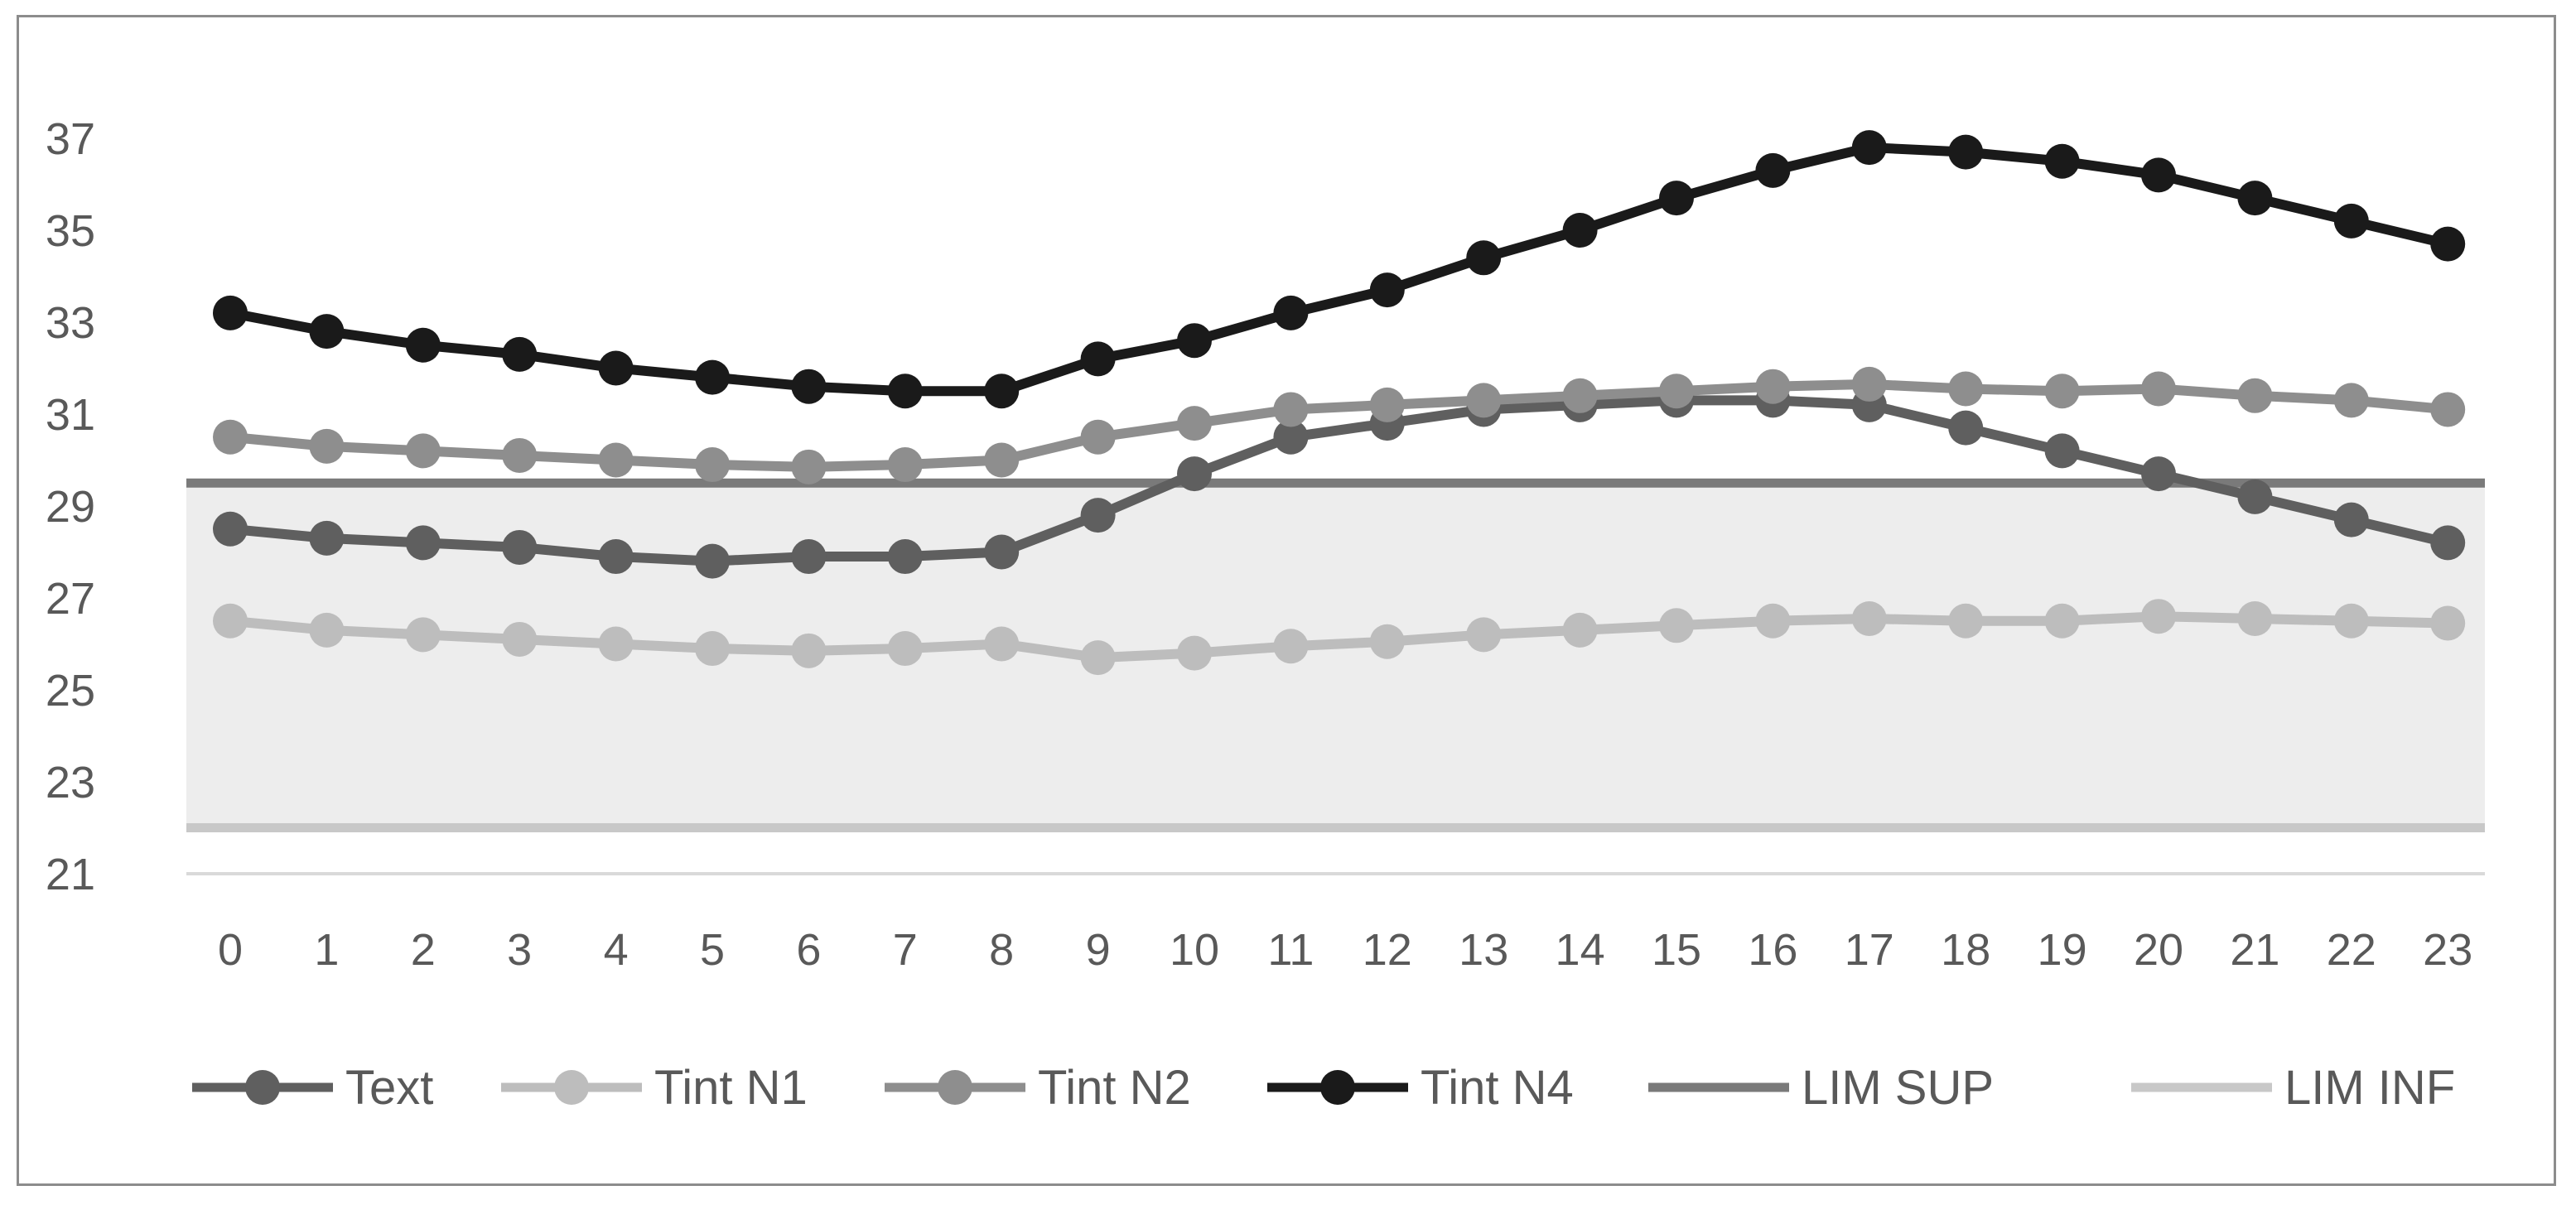 The width and height of the screenshot is (2576, 1205). I want to click on legend-item-tint-n1: Tint N1, so click(654, 1088).